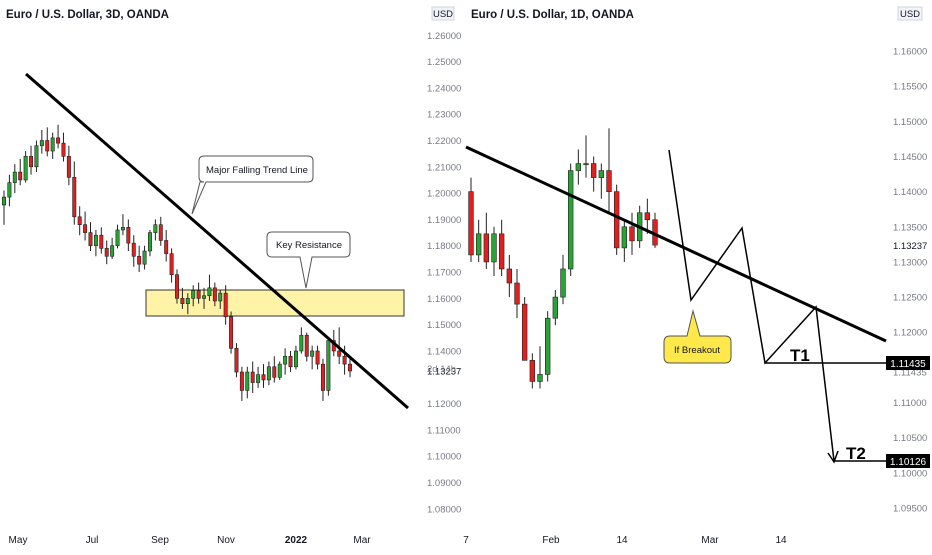  What do you see at coordinates (444, 299) in the screenshot?
I see `left-price-label-10: 1.16000` at bounding box center [444, 299].